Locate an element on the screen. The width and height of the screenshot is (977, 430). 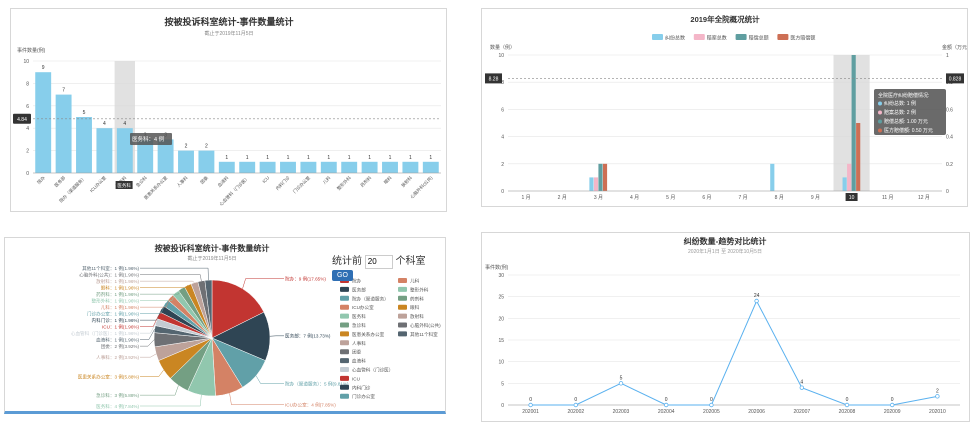
x-tick-label: 心脑外科(公共) is located at coordinates (422, 187).